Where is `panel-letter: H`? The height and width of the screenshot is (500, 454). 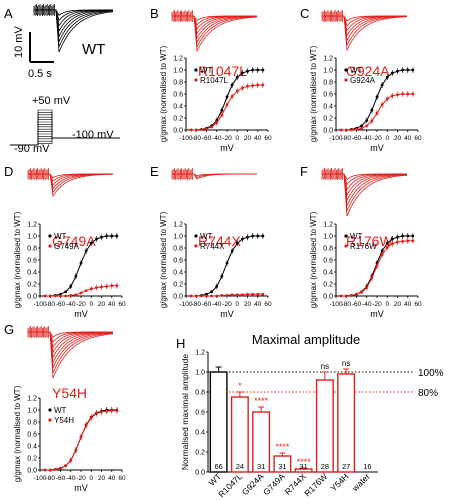
panel-letter: H is located at coordinates (180, 343).